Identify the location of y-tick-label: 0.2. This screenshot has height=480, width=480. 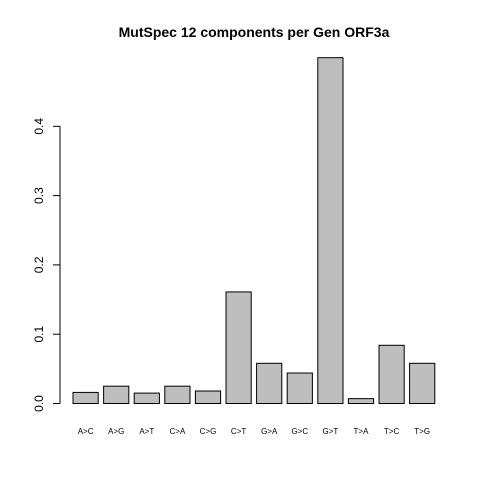
(39, 264).